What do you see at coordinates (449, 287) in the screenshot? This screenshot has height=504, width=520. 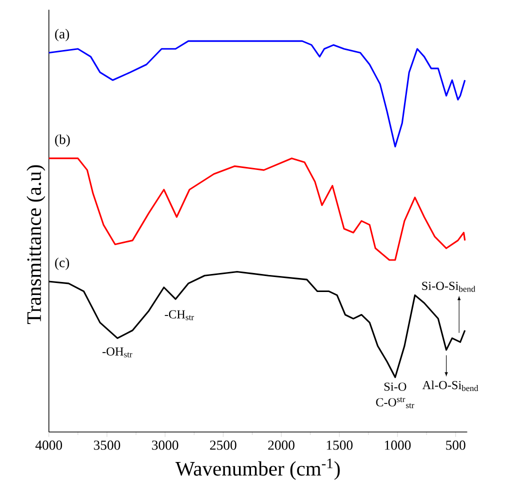 I see `annotation: Si-O-Si$_{bend}$` at bounding box center [449, 287].